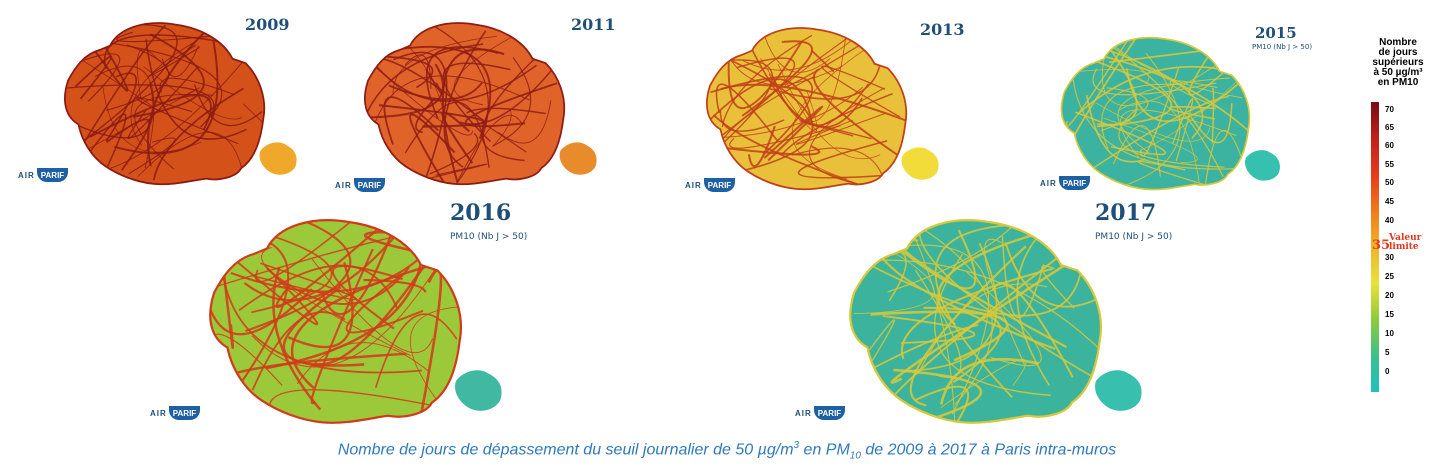 The height and width of the screenshot is (475, 1454). What do you see at coordinates (1389, 276) in the screenshot?
I see `legend-tick-label: 25` at bounding box center [1389, 276].